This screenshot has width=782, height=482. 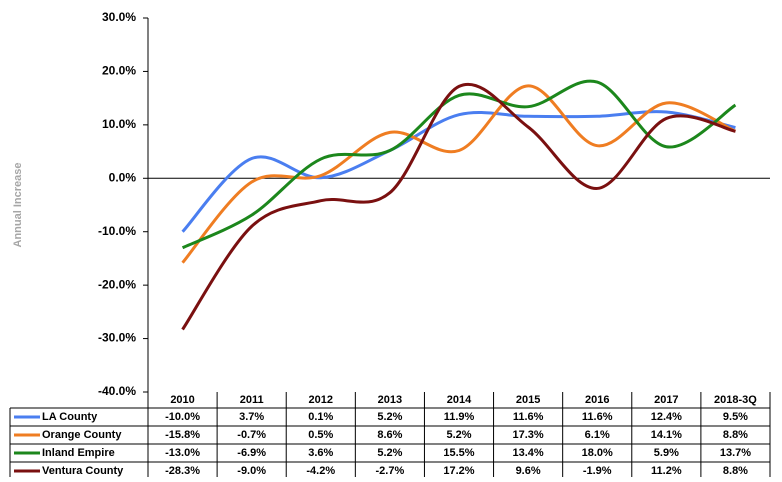 What do you see at coordinates (735, 400) in the screenshot?
I see `x-tick-label: 2018-3Q` at bounding box center [735, 400].